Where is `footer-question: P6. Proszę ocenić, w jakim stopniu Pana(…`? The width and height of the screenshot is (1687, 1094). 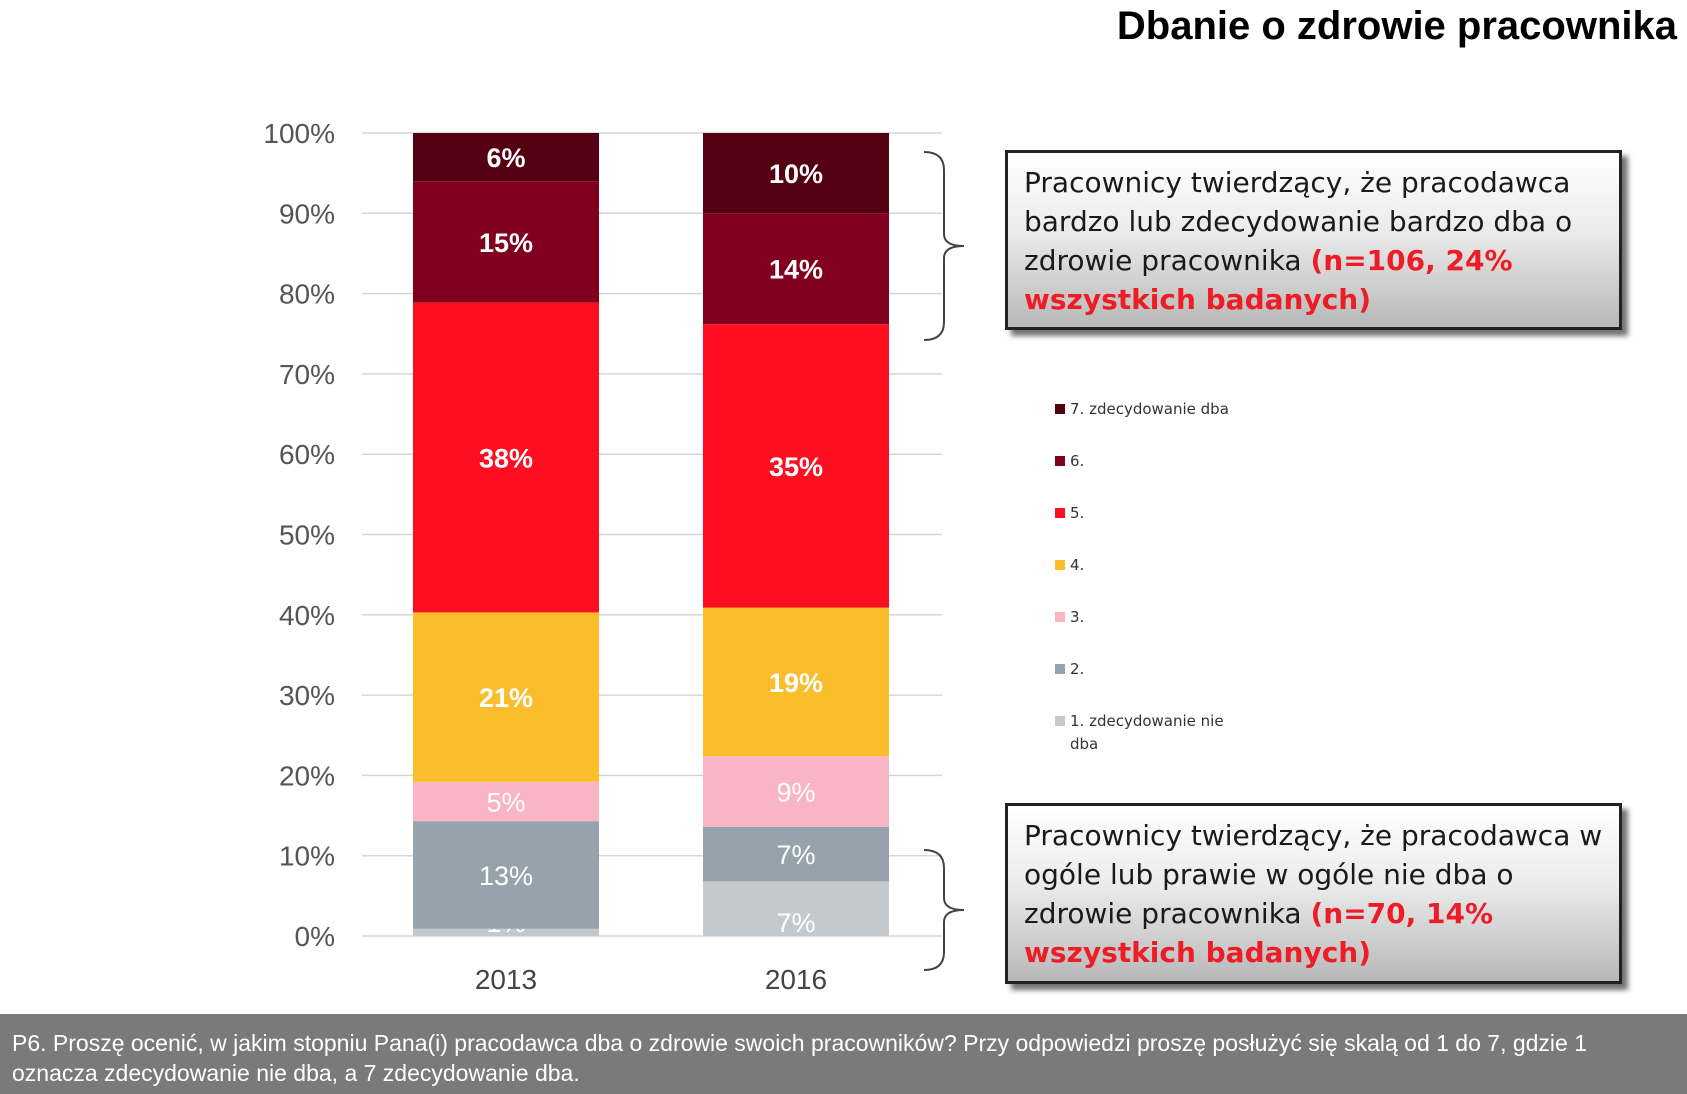 footer-question: P6. Proszę ocenić, w jakim stopniu Pana(… is located at coordinates (843, 1054).